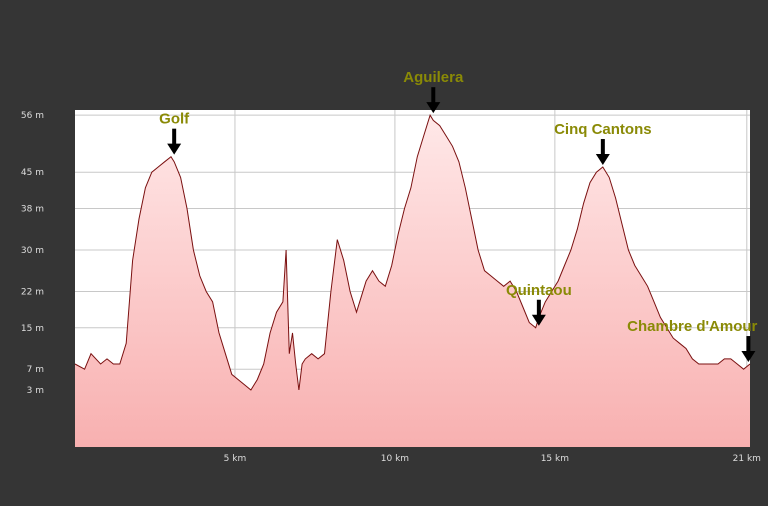 The image size is (768, 506). What do you see at coordinates (603, 129) in the screenshot?
I see `annotation-label: Cinq Cantons` at bounding box center [603, 129].